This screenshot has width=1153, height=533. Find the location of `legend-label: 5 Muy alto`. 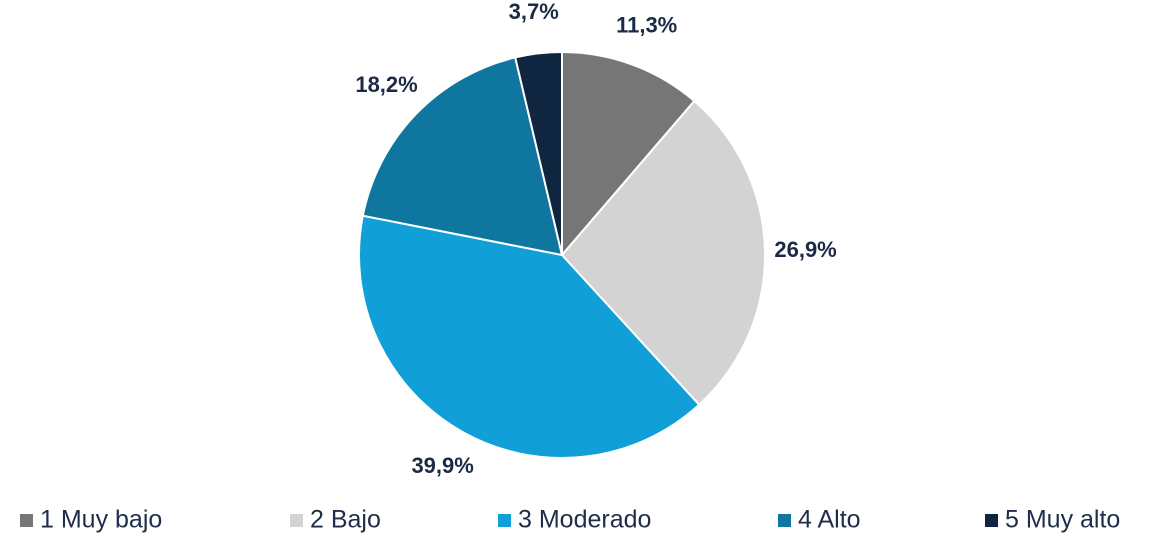

legend-label: 5 Muy alto is located at coordinates (1062, 519).